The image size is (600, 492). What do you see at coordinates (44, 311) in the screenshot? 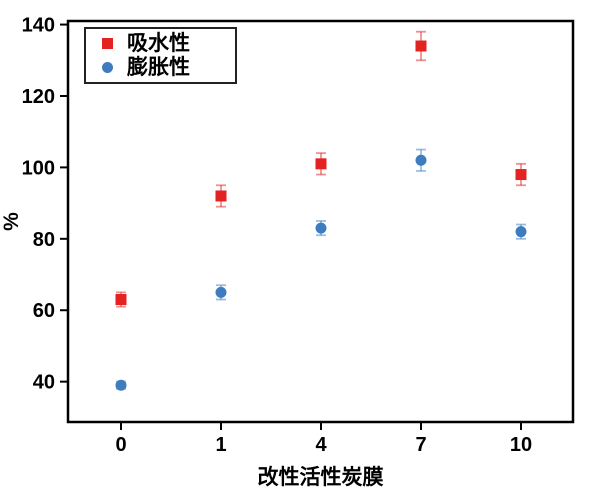
I see `y-tick-label: 60` at bounding box center [44, 311].